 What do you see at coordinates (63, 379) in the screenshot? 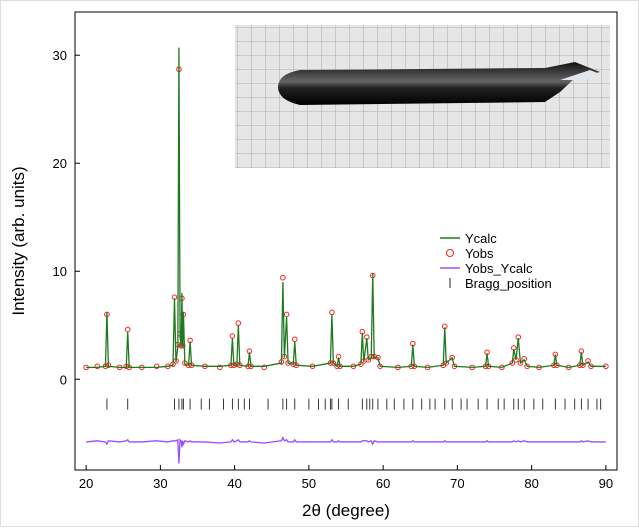
I see `y-tick-label: 0` at bounding box center [63, 379].